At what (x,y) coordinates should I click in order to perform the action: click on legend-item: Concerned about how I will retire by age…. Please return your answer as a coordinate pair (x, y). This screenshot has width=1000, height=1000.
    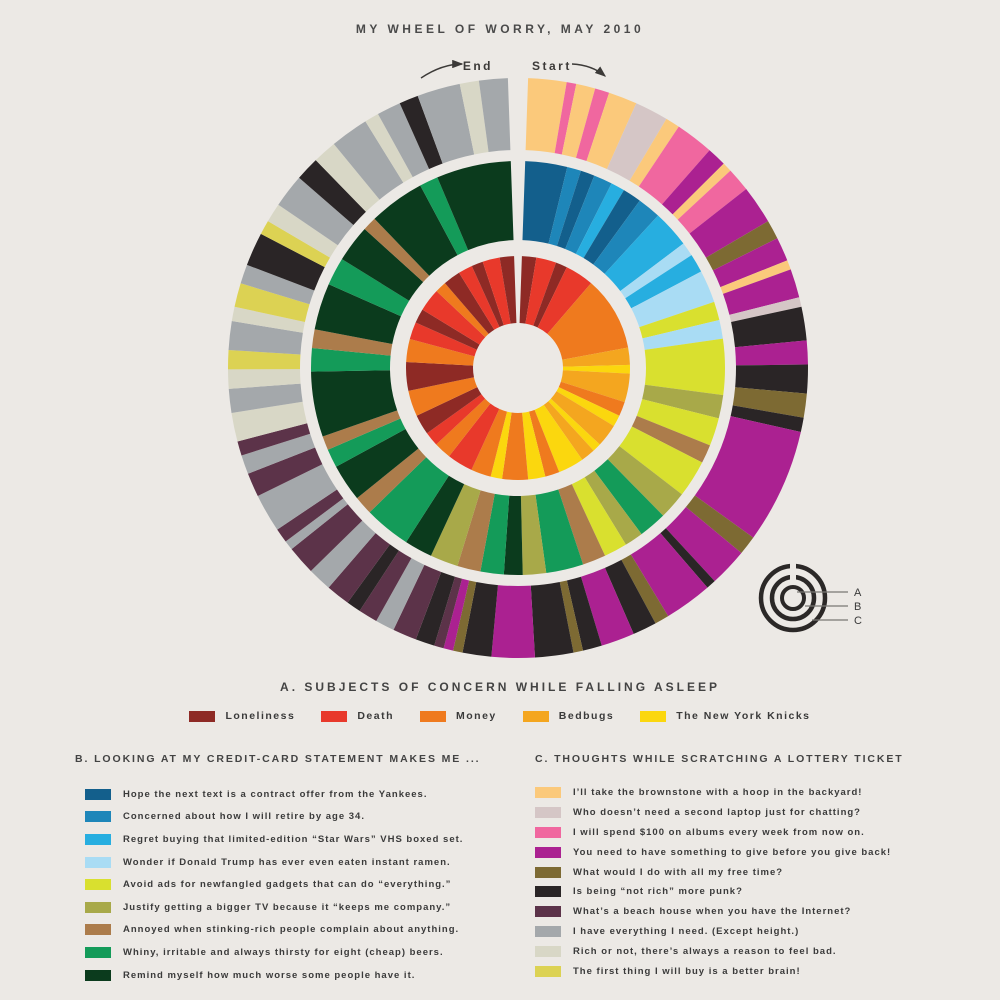
    Looking at the image, I should click on (307, 817).